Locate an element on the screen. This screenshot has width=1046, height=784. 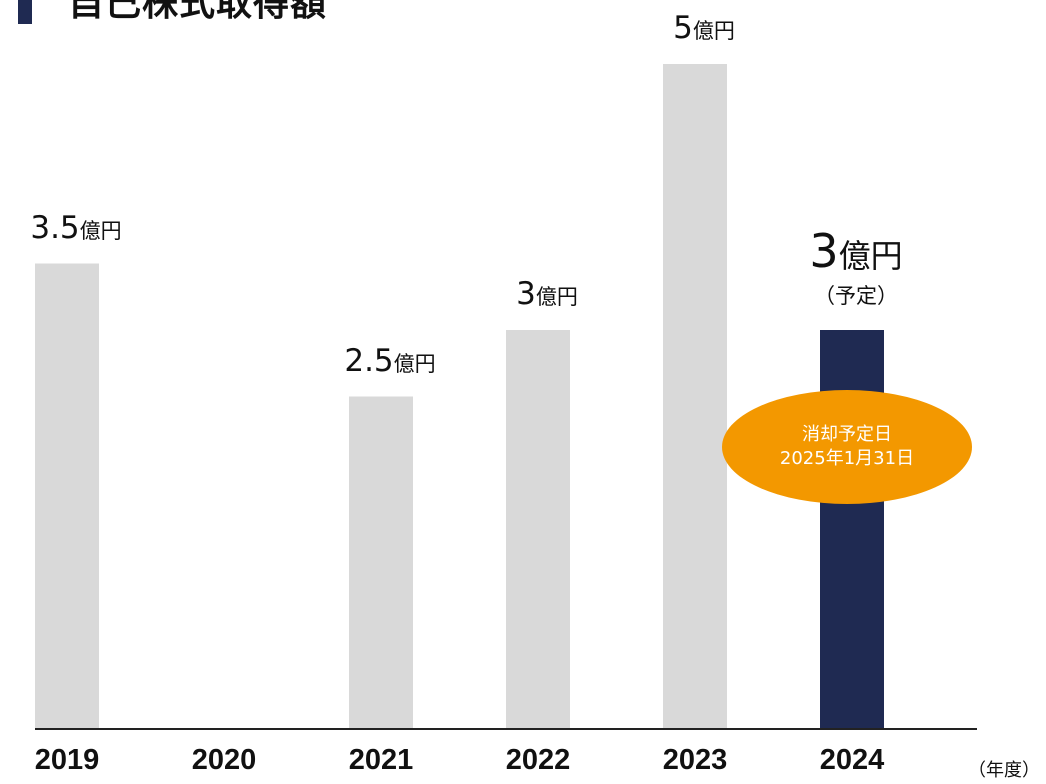
bar-2021 is located at coordinates (381, 562).